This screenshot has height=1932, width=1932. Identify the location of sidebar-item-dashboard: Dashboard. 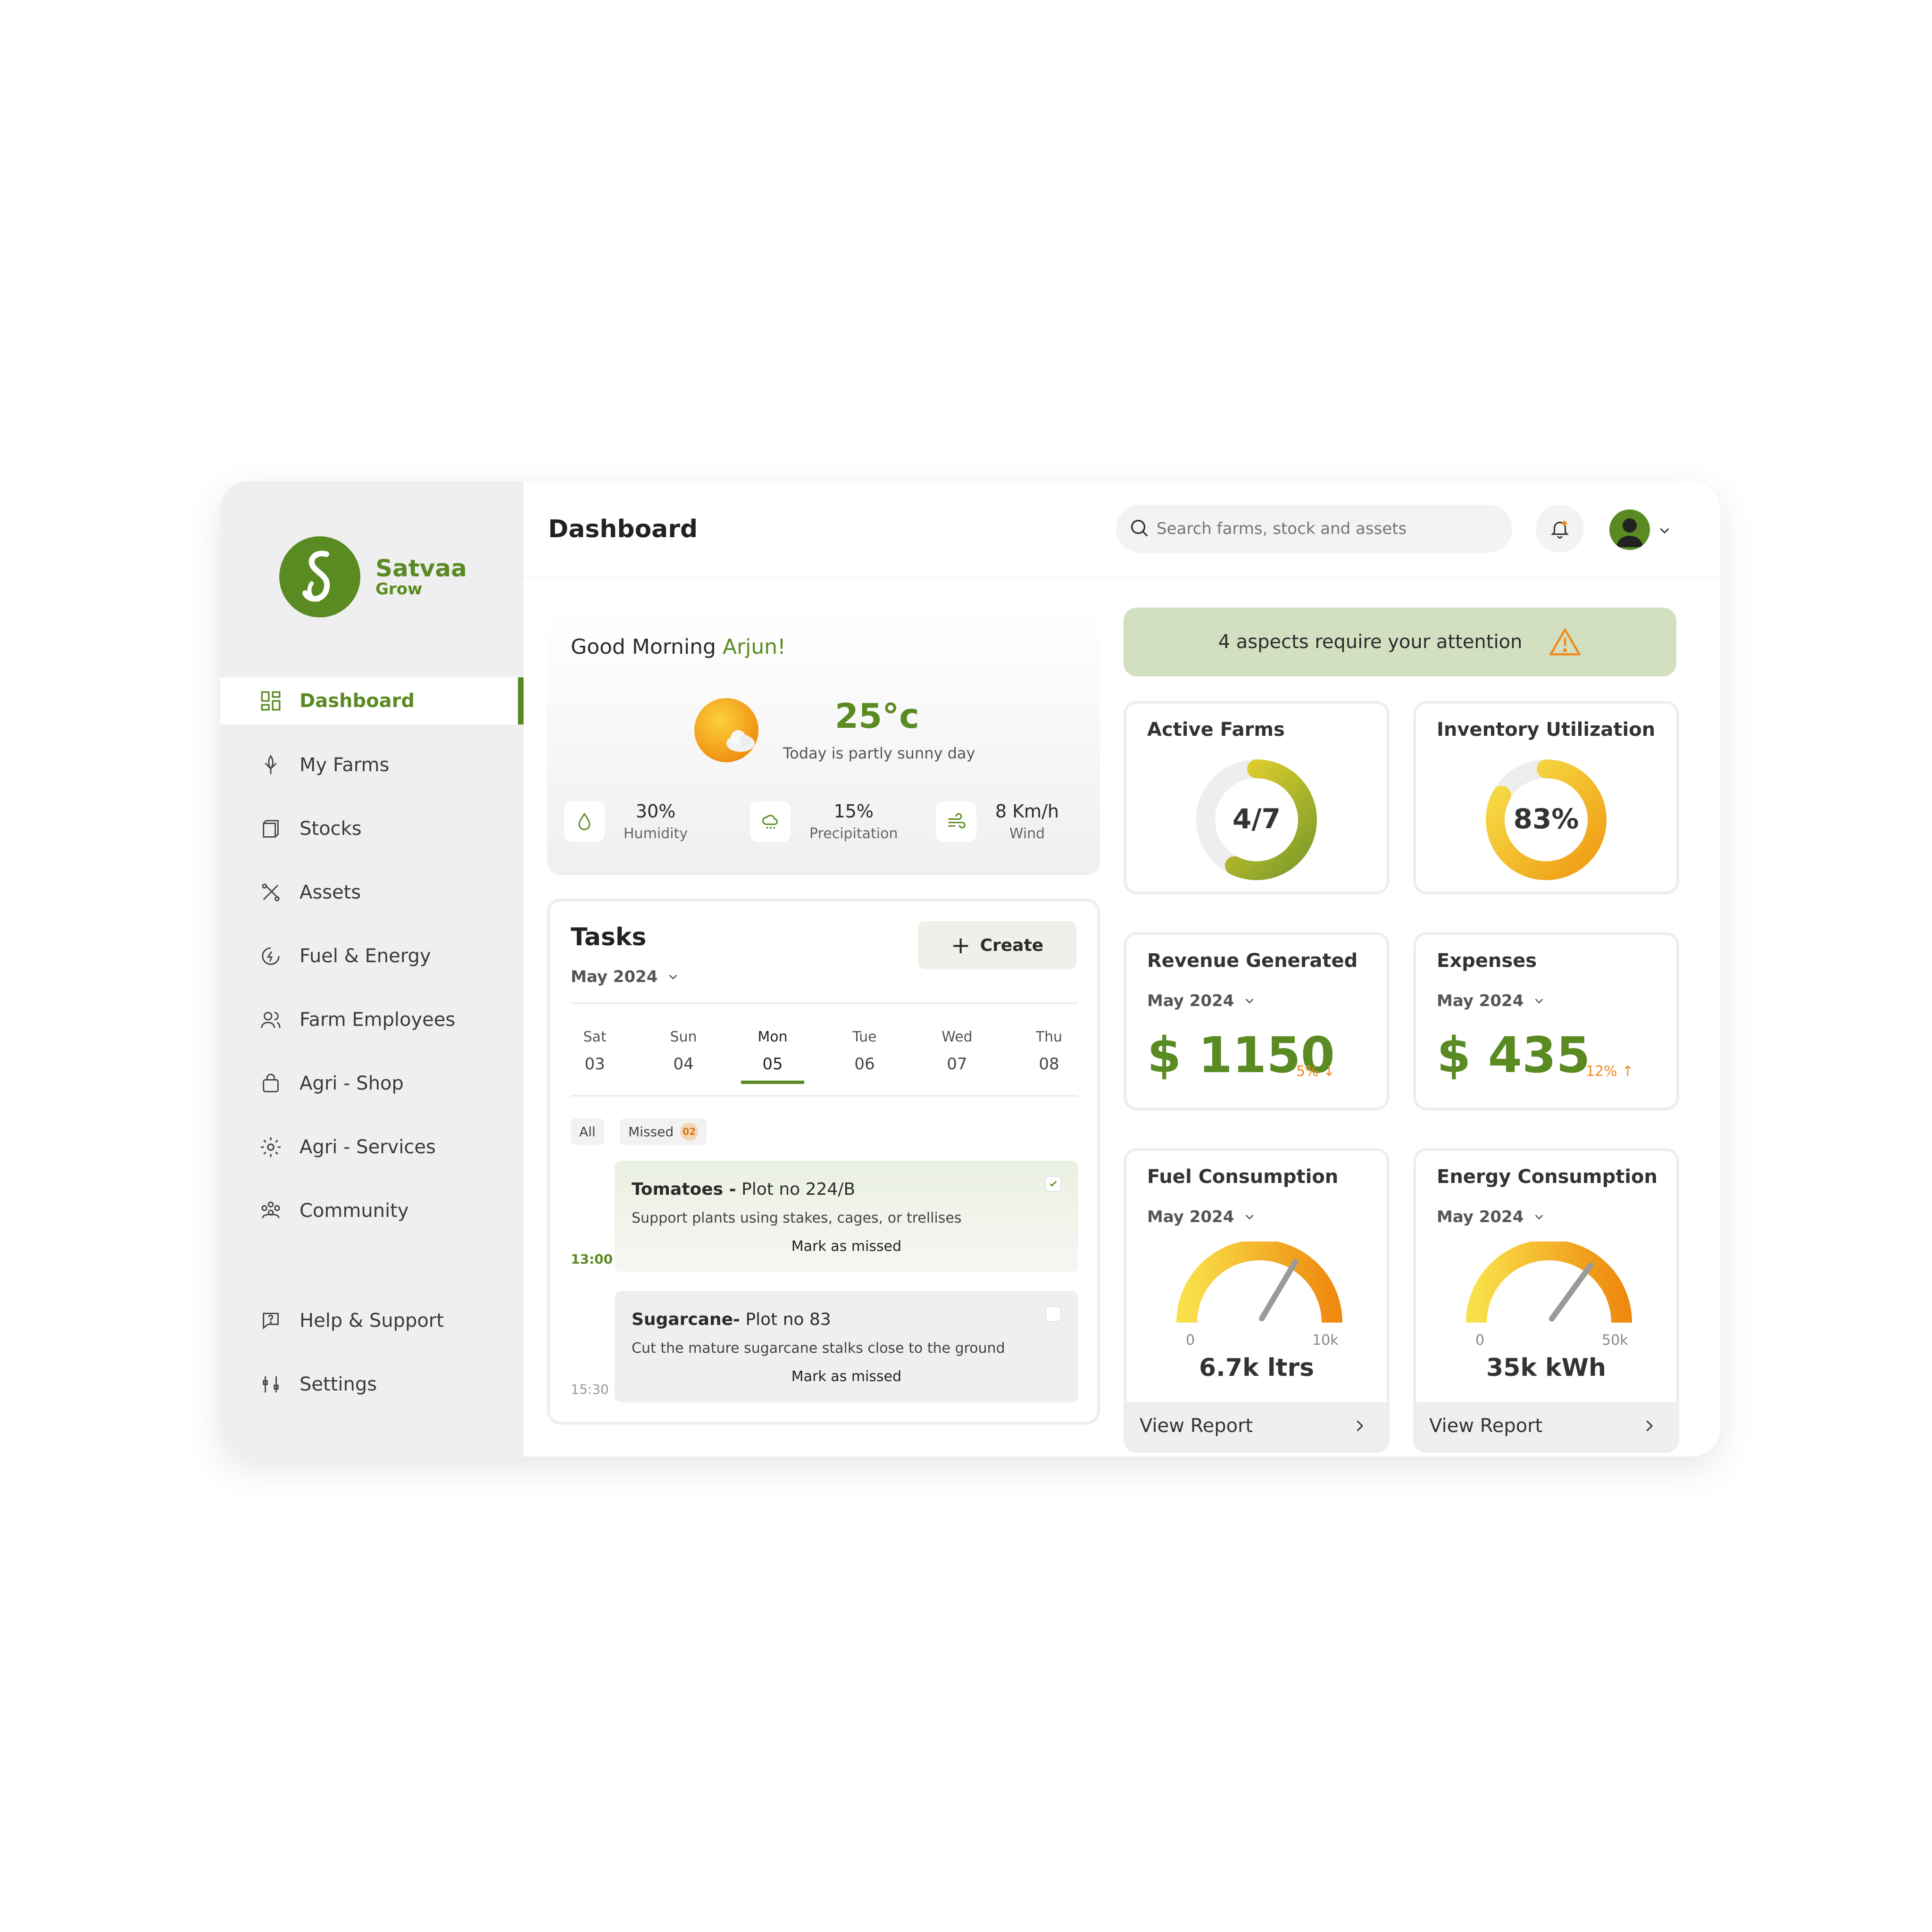
(372, 701).